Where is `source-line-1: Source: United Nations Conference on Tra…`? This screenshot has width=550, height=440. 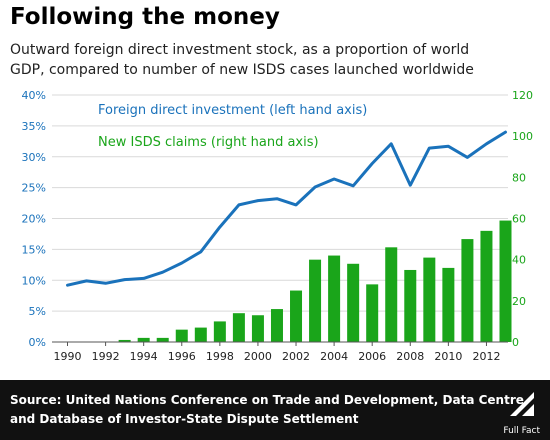 source-line-1: Source: United Nations Conference on Tra… is located at coordinates (267, 400).